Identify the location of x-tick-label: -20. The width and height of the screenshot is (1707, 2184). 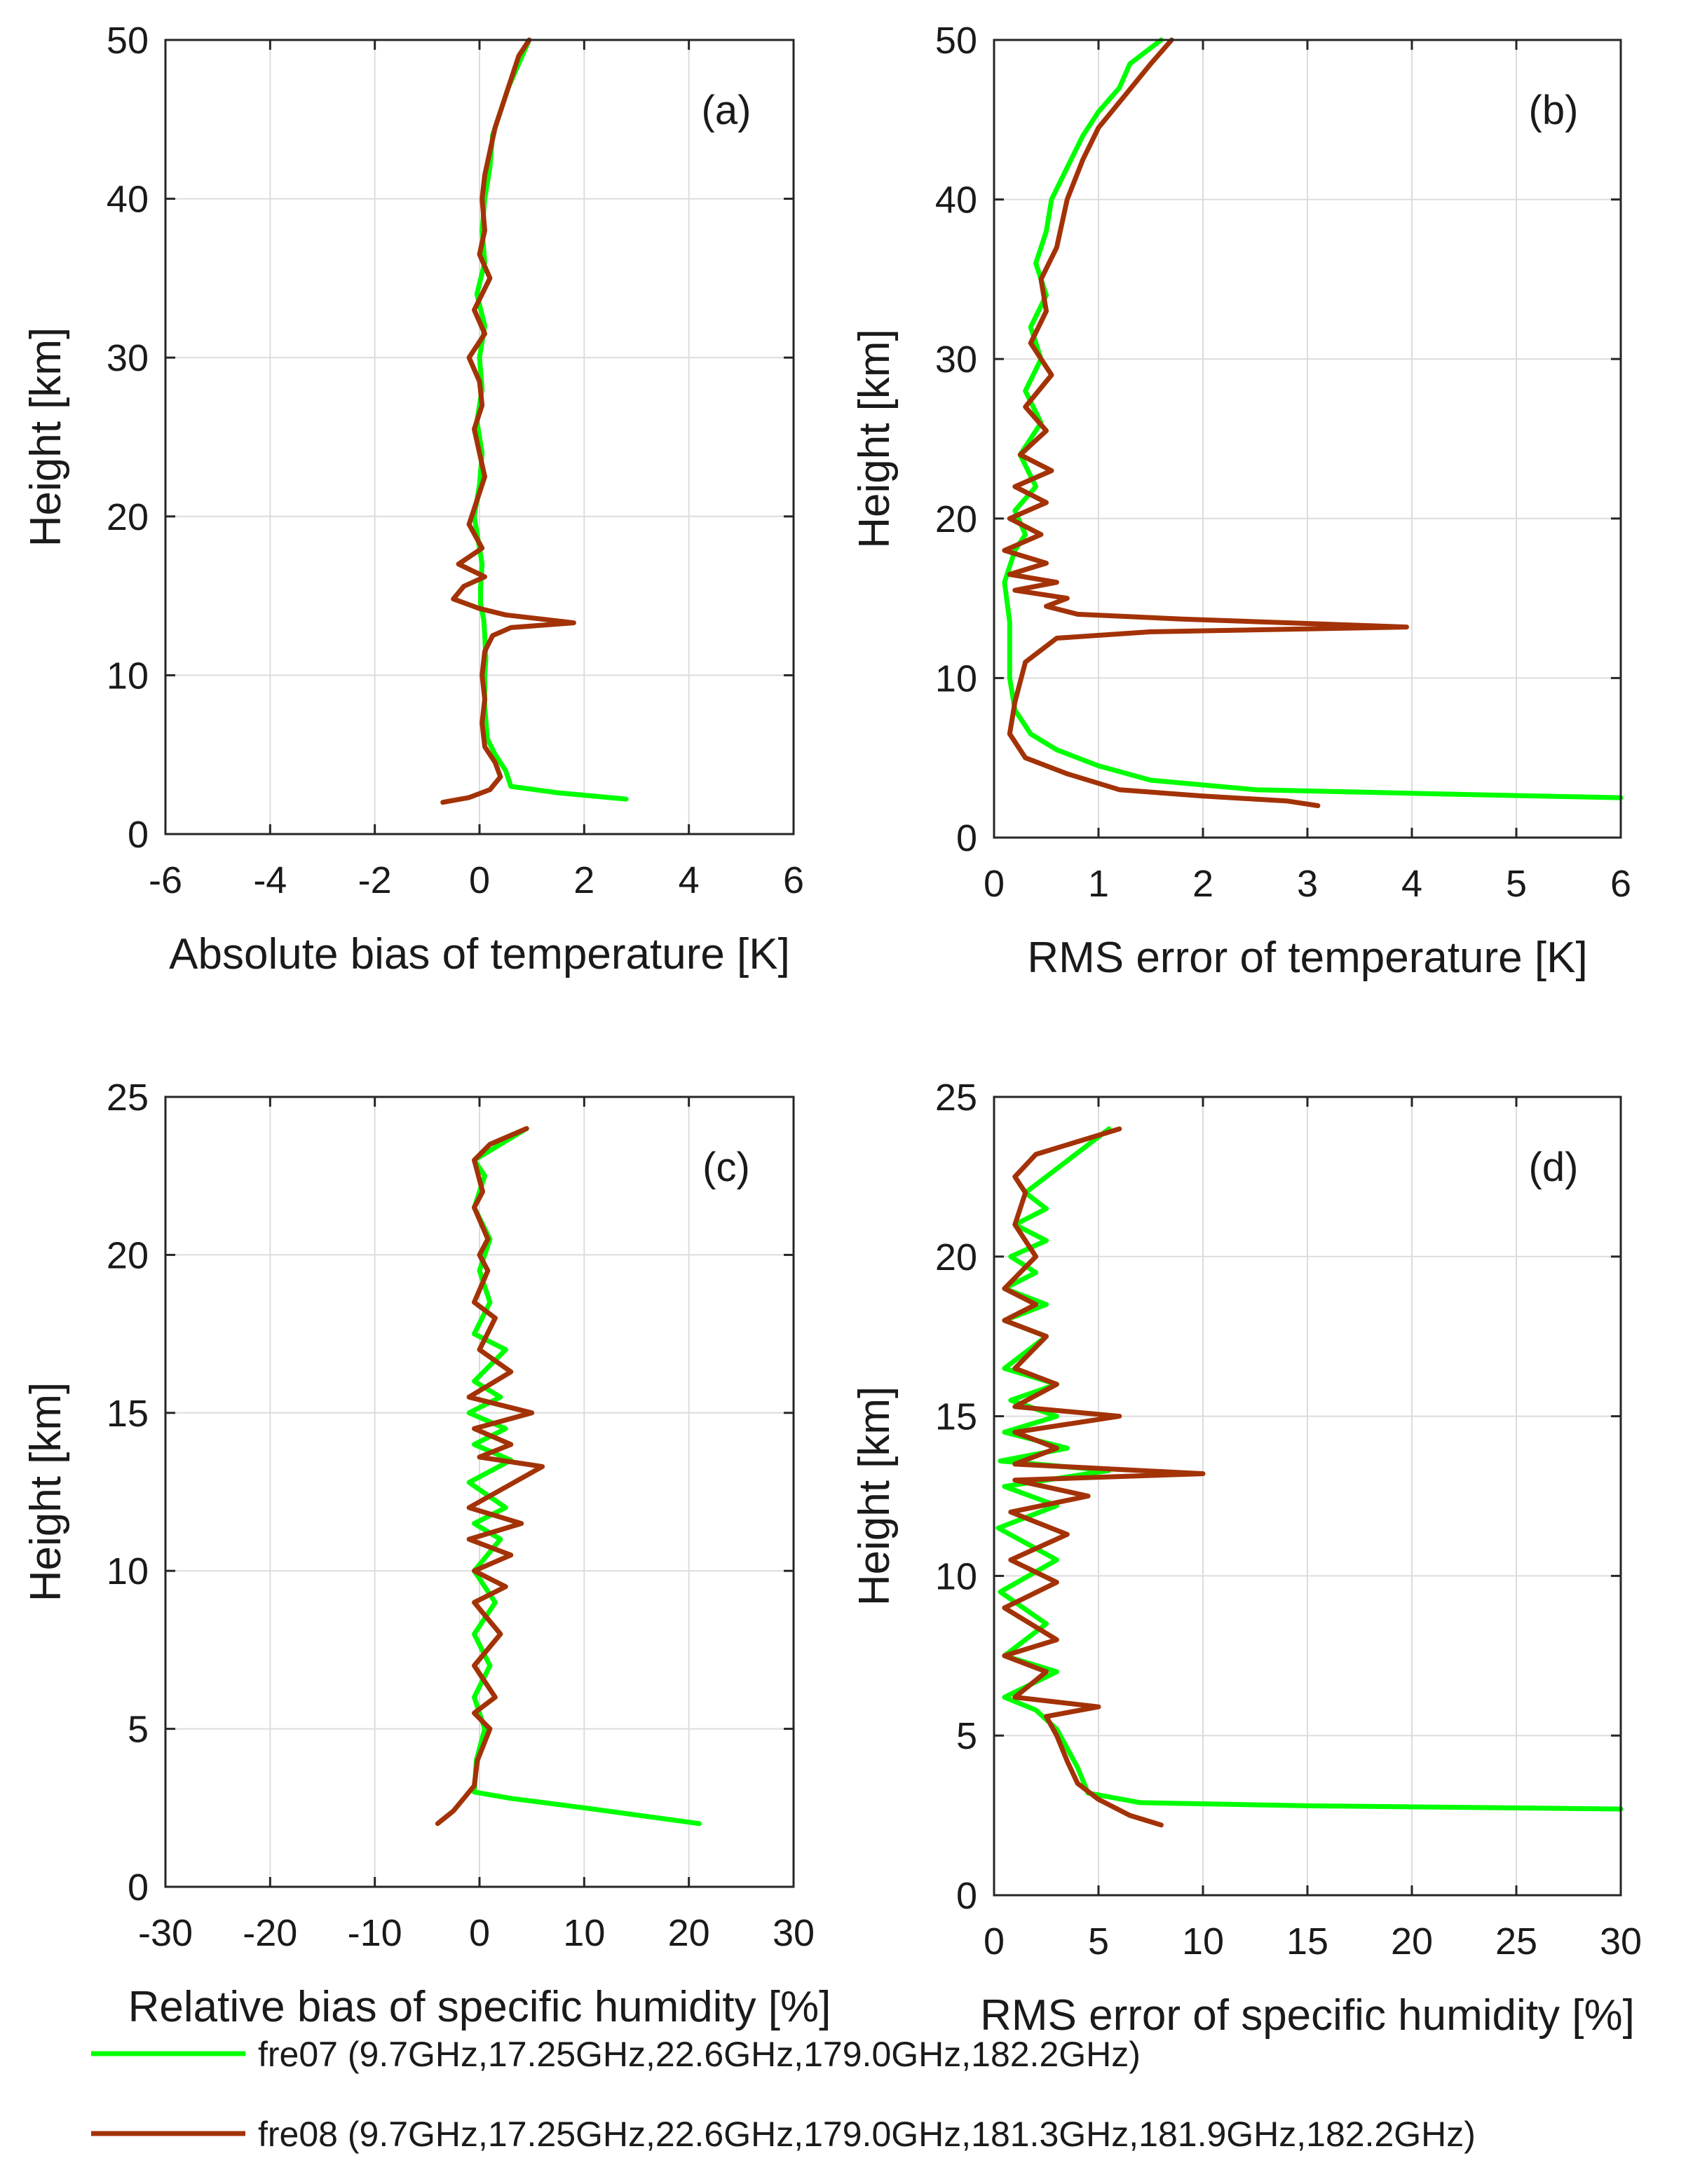
(270, 1933).